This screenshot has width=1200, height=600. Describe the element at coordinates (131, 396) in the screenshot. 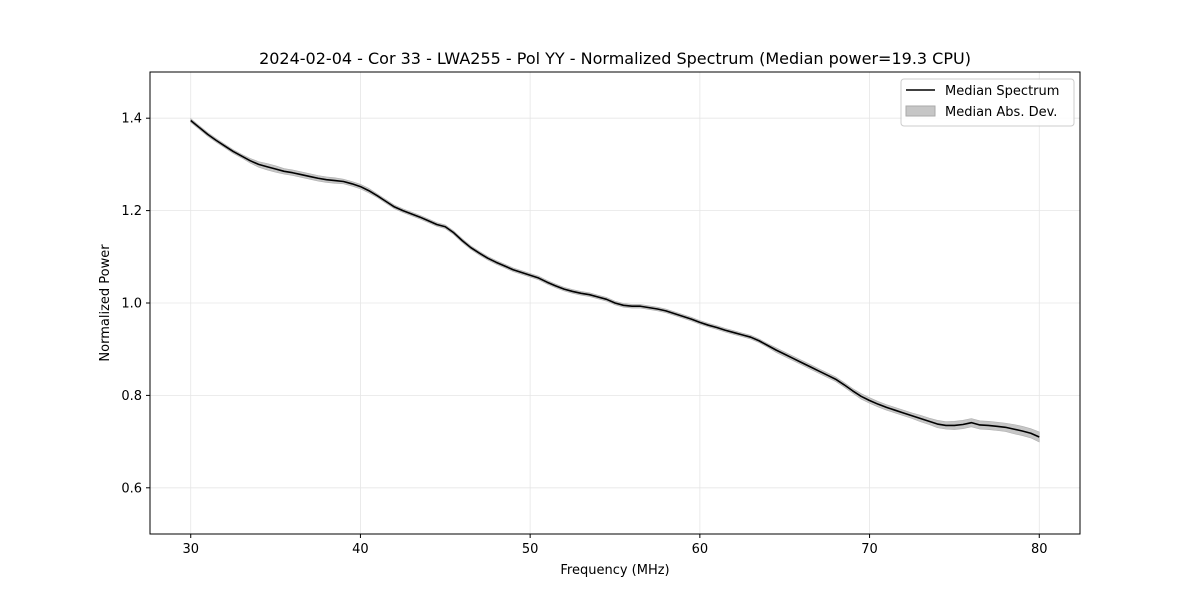

I see `y-tick-label: 0.8` at that location.